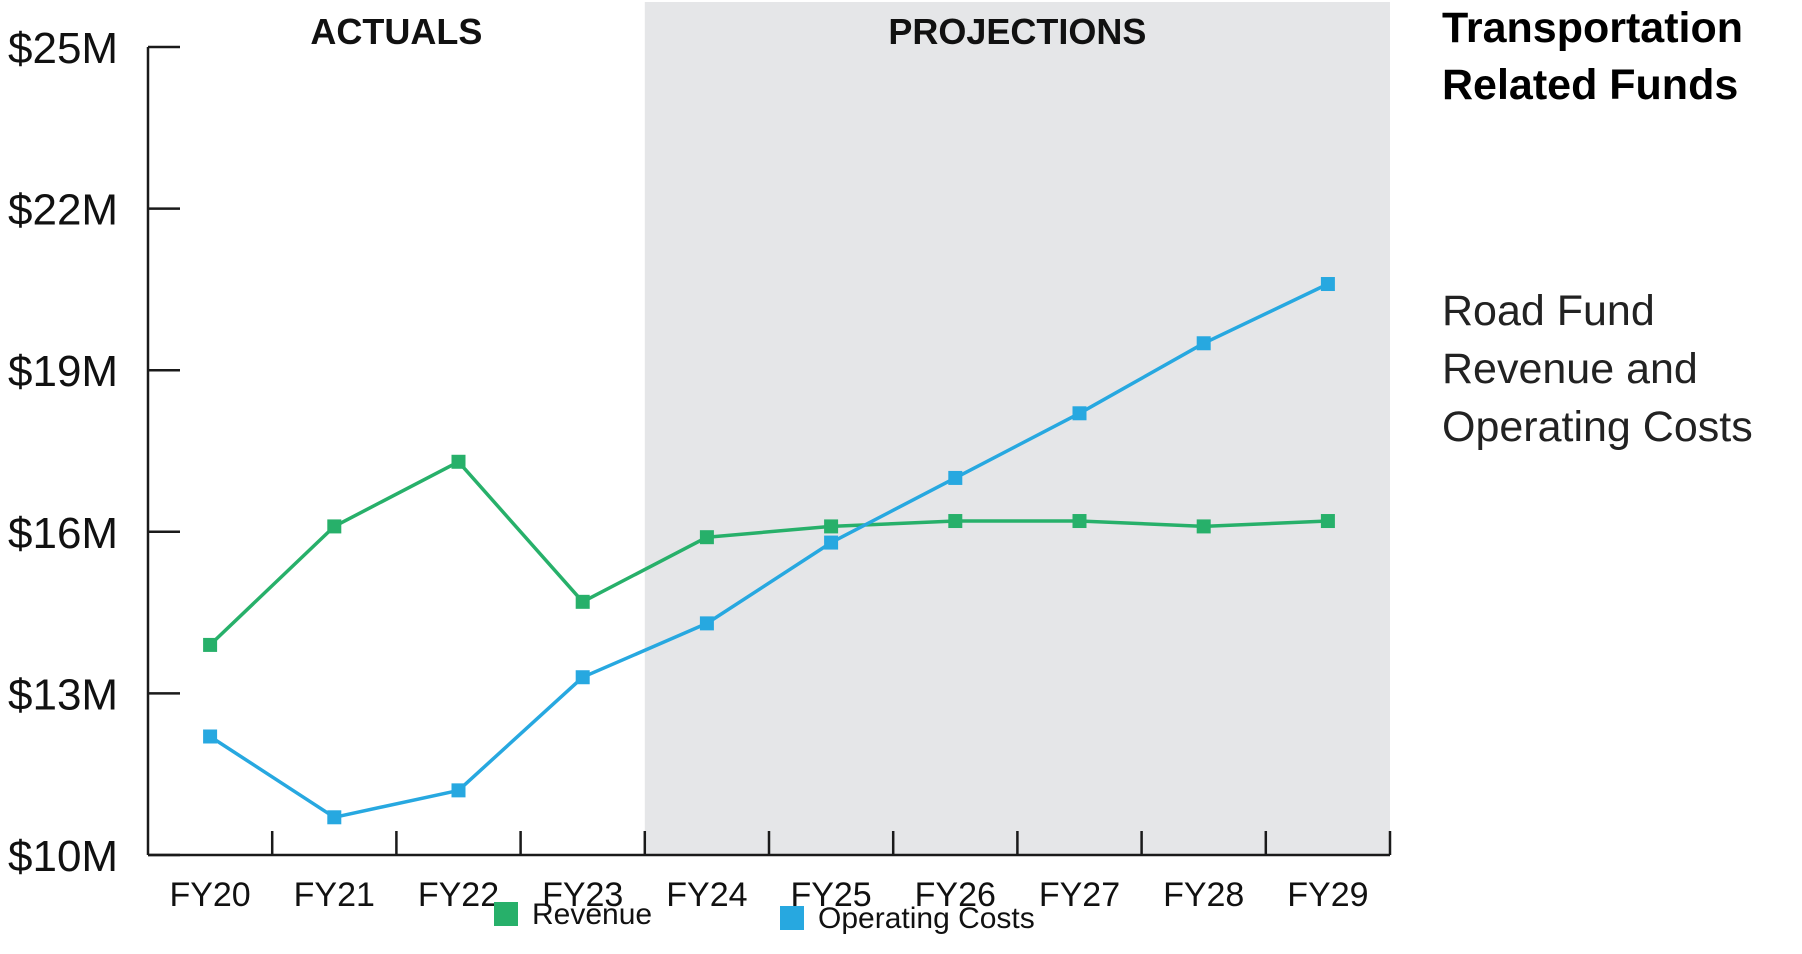 The height and width of the screenshot is (954, 1802). I want to click on revenue-line, so click(768, 553).